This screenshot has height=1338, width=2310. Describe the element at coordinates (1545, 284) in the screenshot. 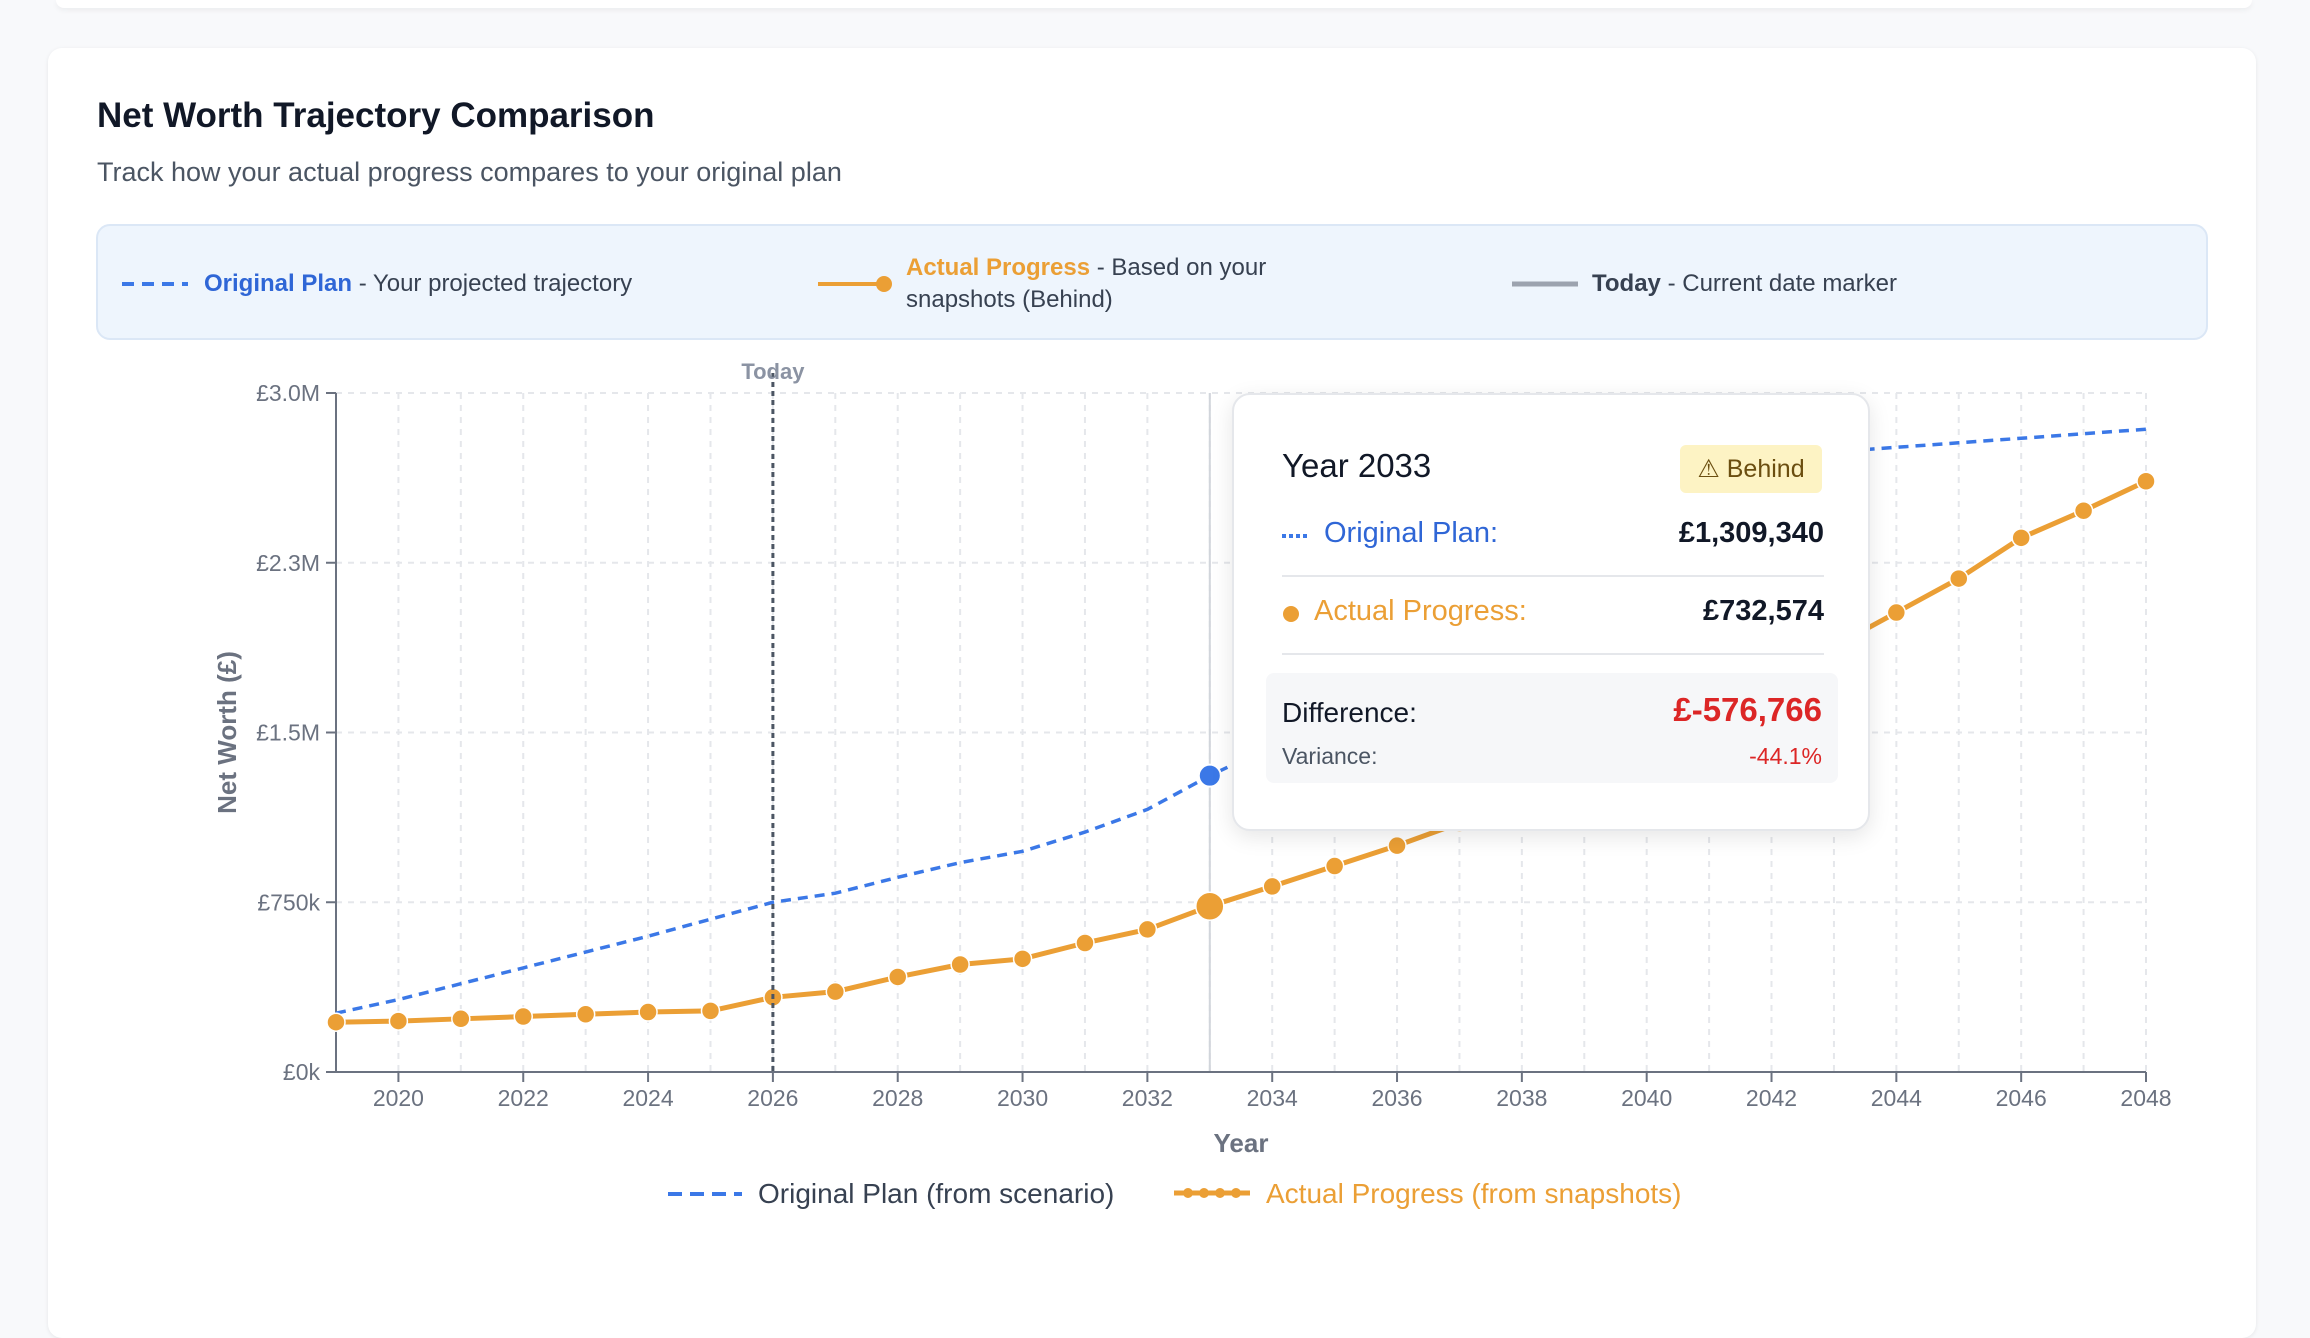

I see `today-line-swatch` at that location.